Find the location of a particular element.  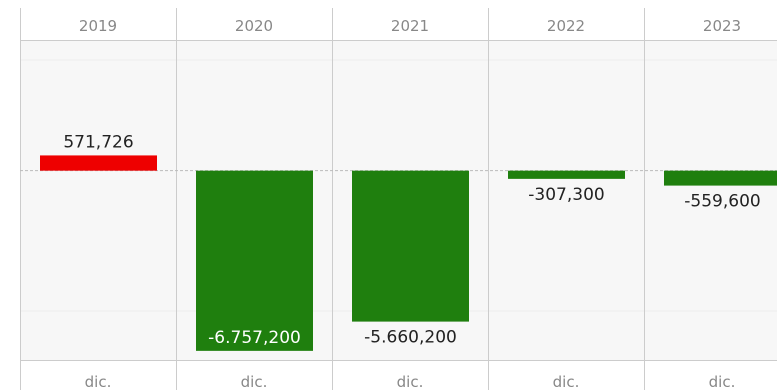

value-label-2020: -6.757,200 is located at coordinates (254, 338).